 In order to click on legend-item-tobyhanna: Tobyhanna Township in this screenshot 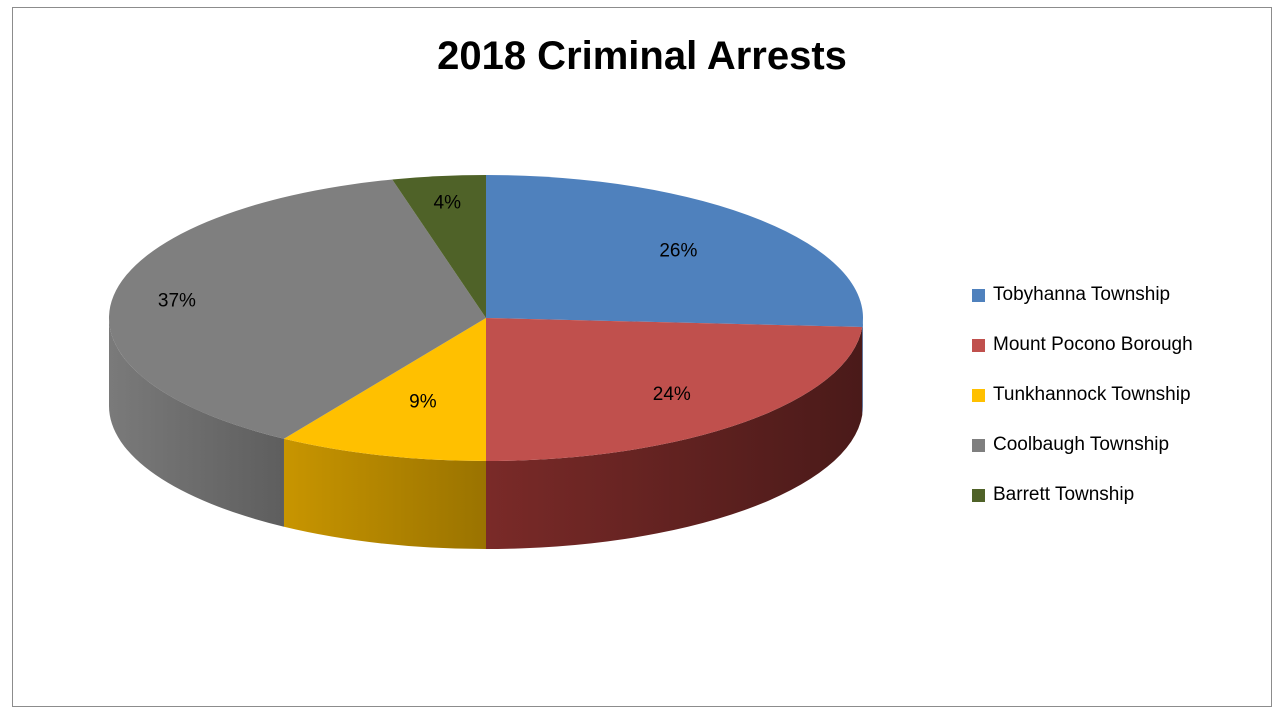, I will do `click(1122, 295)`.